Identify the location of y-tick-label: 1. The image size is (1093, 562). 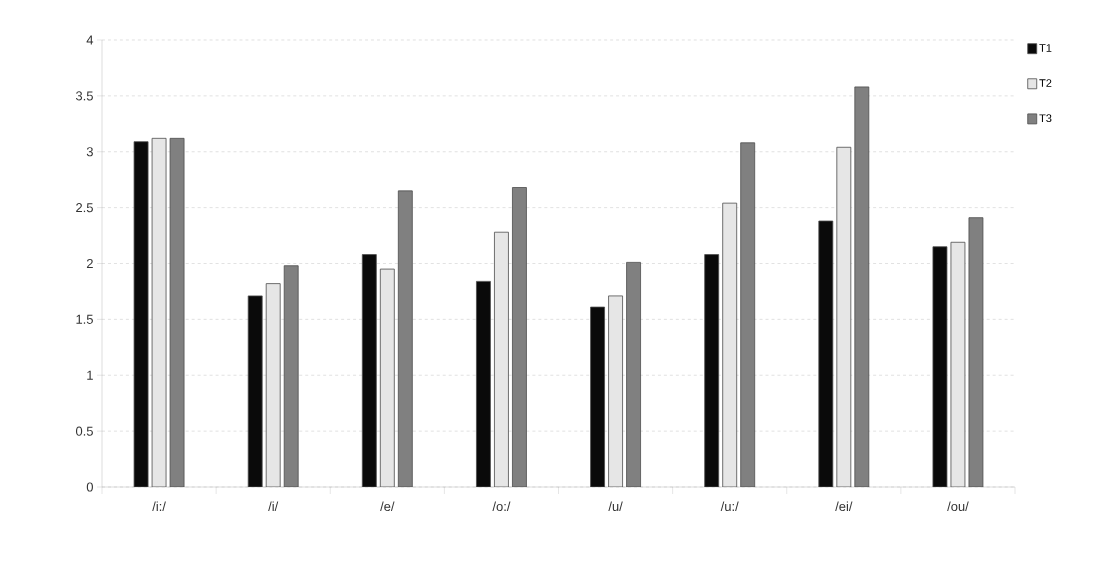
(90, 375).